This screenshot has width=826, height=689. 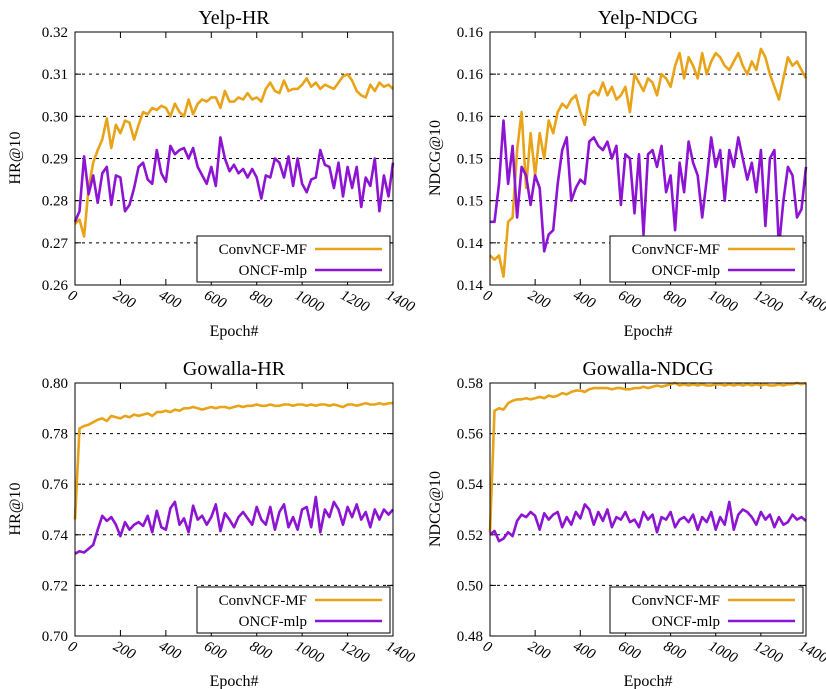 What do you see at coordinates (55, 384) in the screenshot?
I see `y-tick-label: 0.80` at bounding box center [55, 384].